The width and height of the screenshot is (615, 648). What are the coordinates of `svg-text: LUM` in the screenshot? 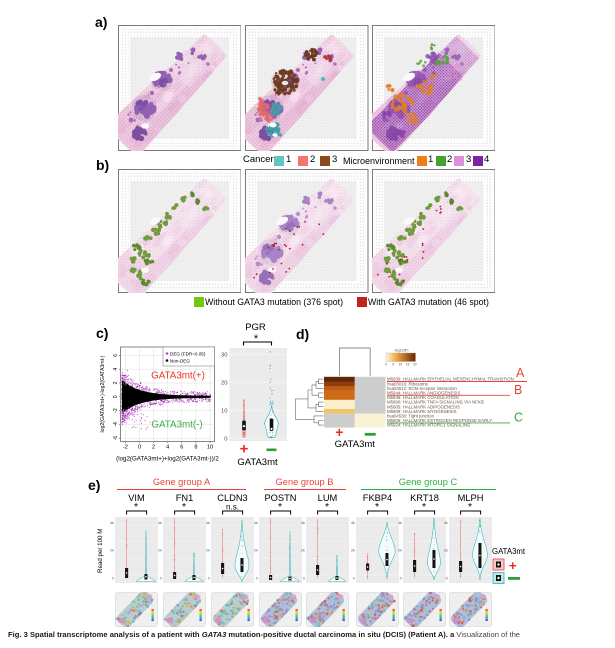 It's located at (327, 498).